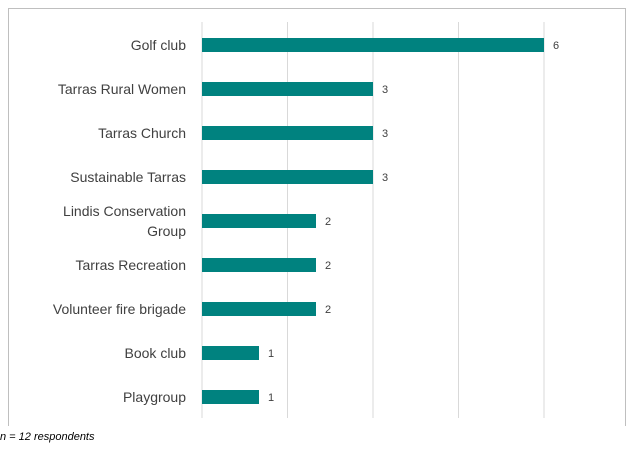 This screenshot has height=449, width=627. Describe the element at coordinates (119, 309) in the screenshot. I see `category-label: Volunteer fire brigade` at that location.